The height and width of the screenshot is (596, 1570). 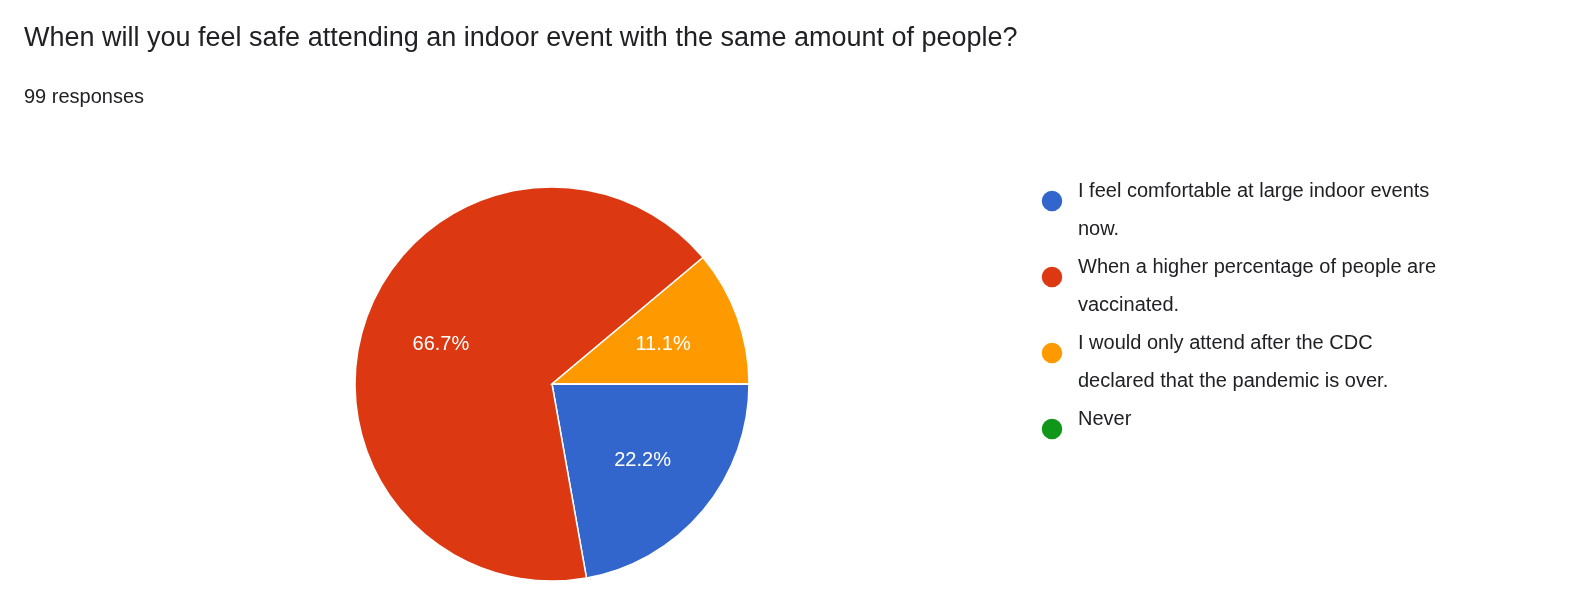 What do you see at coordinates (84, 96) in the screenshot?
I see `text: 99 responses` at bounding box center [84, 96].